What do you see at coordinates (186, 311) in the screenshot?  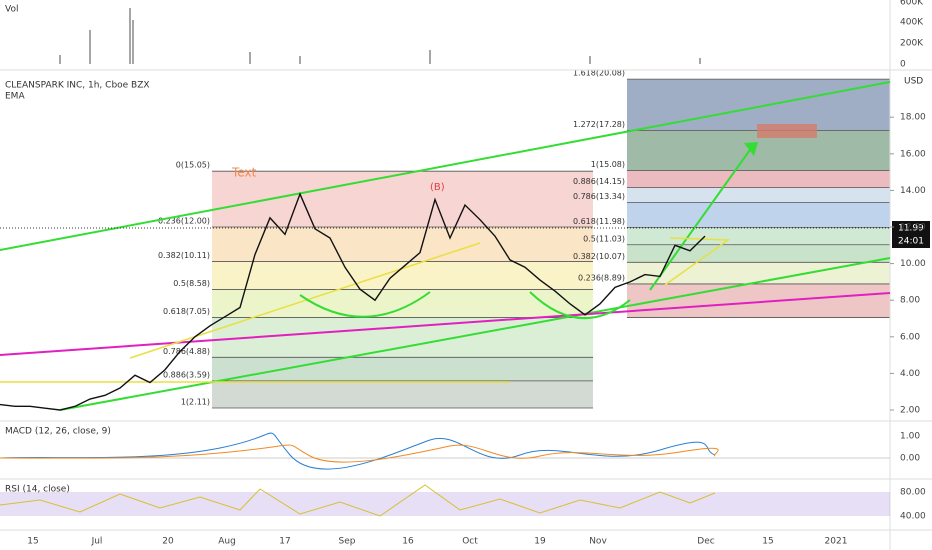 I see `fib-label: 0.618(7.05)` at bounding box center [186, 311].